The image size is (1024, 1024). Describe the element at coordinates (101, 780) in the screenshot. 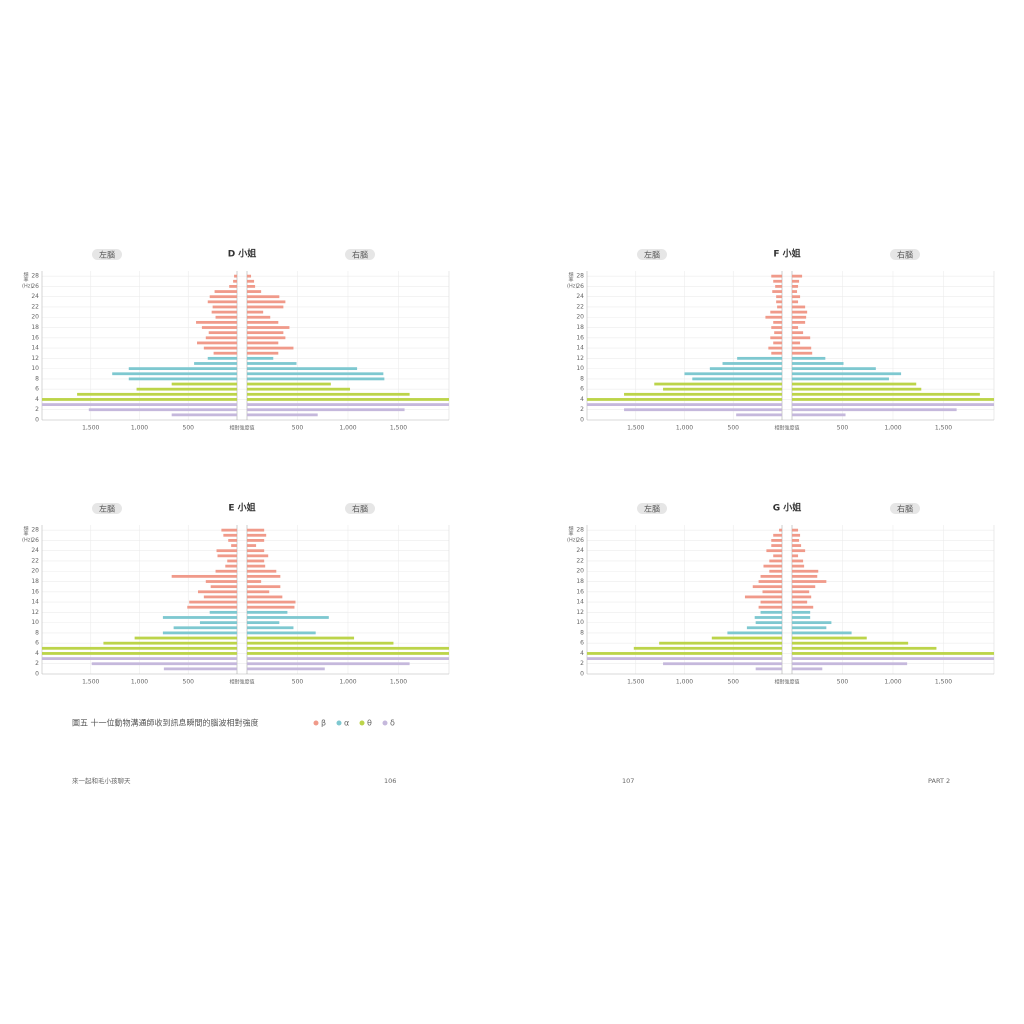

I see `footer-left: 來一起和毛小孩聊天` at that location.